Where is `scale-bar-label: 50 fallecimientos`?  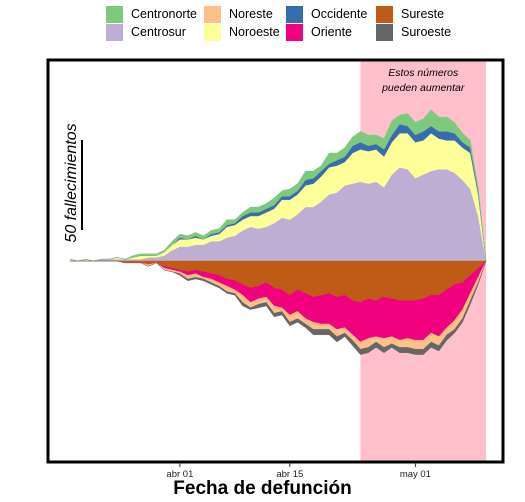 scale-bar-label: 50 fallecimientos is located at coordinates (71, 182).